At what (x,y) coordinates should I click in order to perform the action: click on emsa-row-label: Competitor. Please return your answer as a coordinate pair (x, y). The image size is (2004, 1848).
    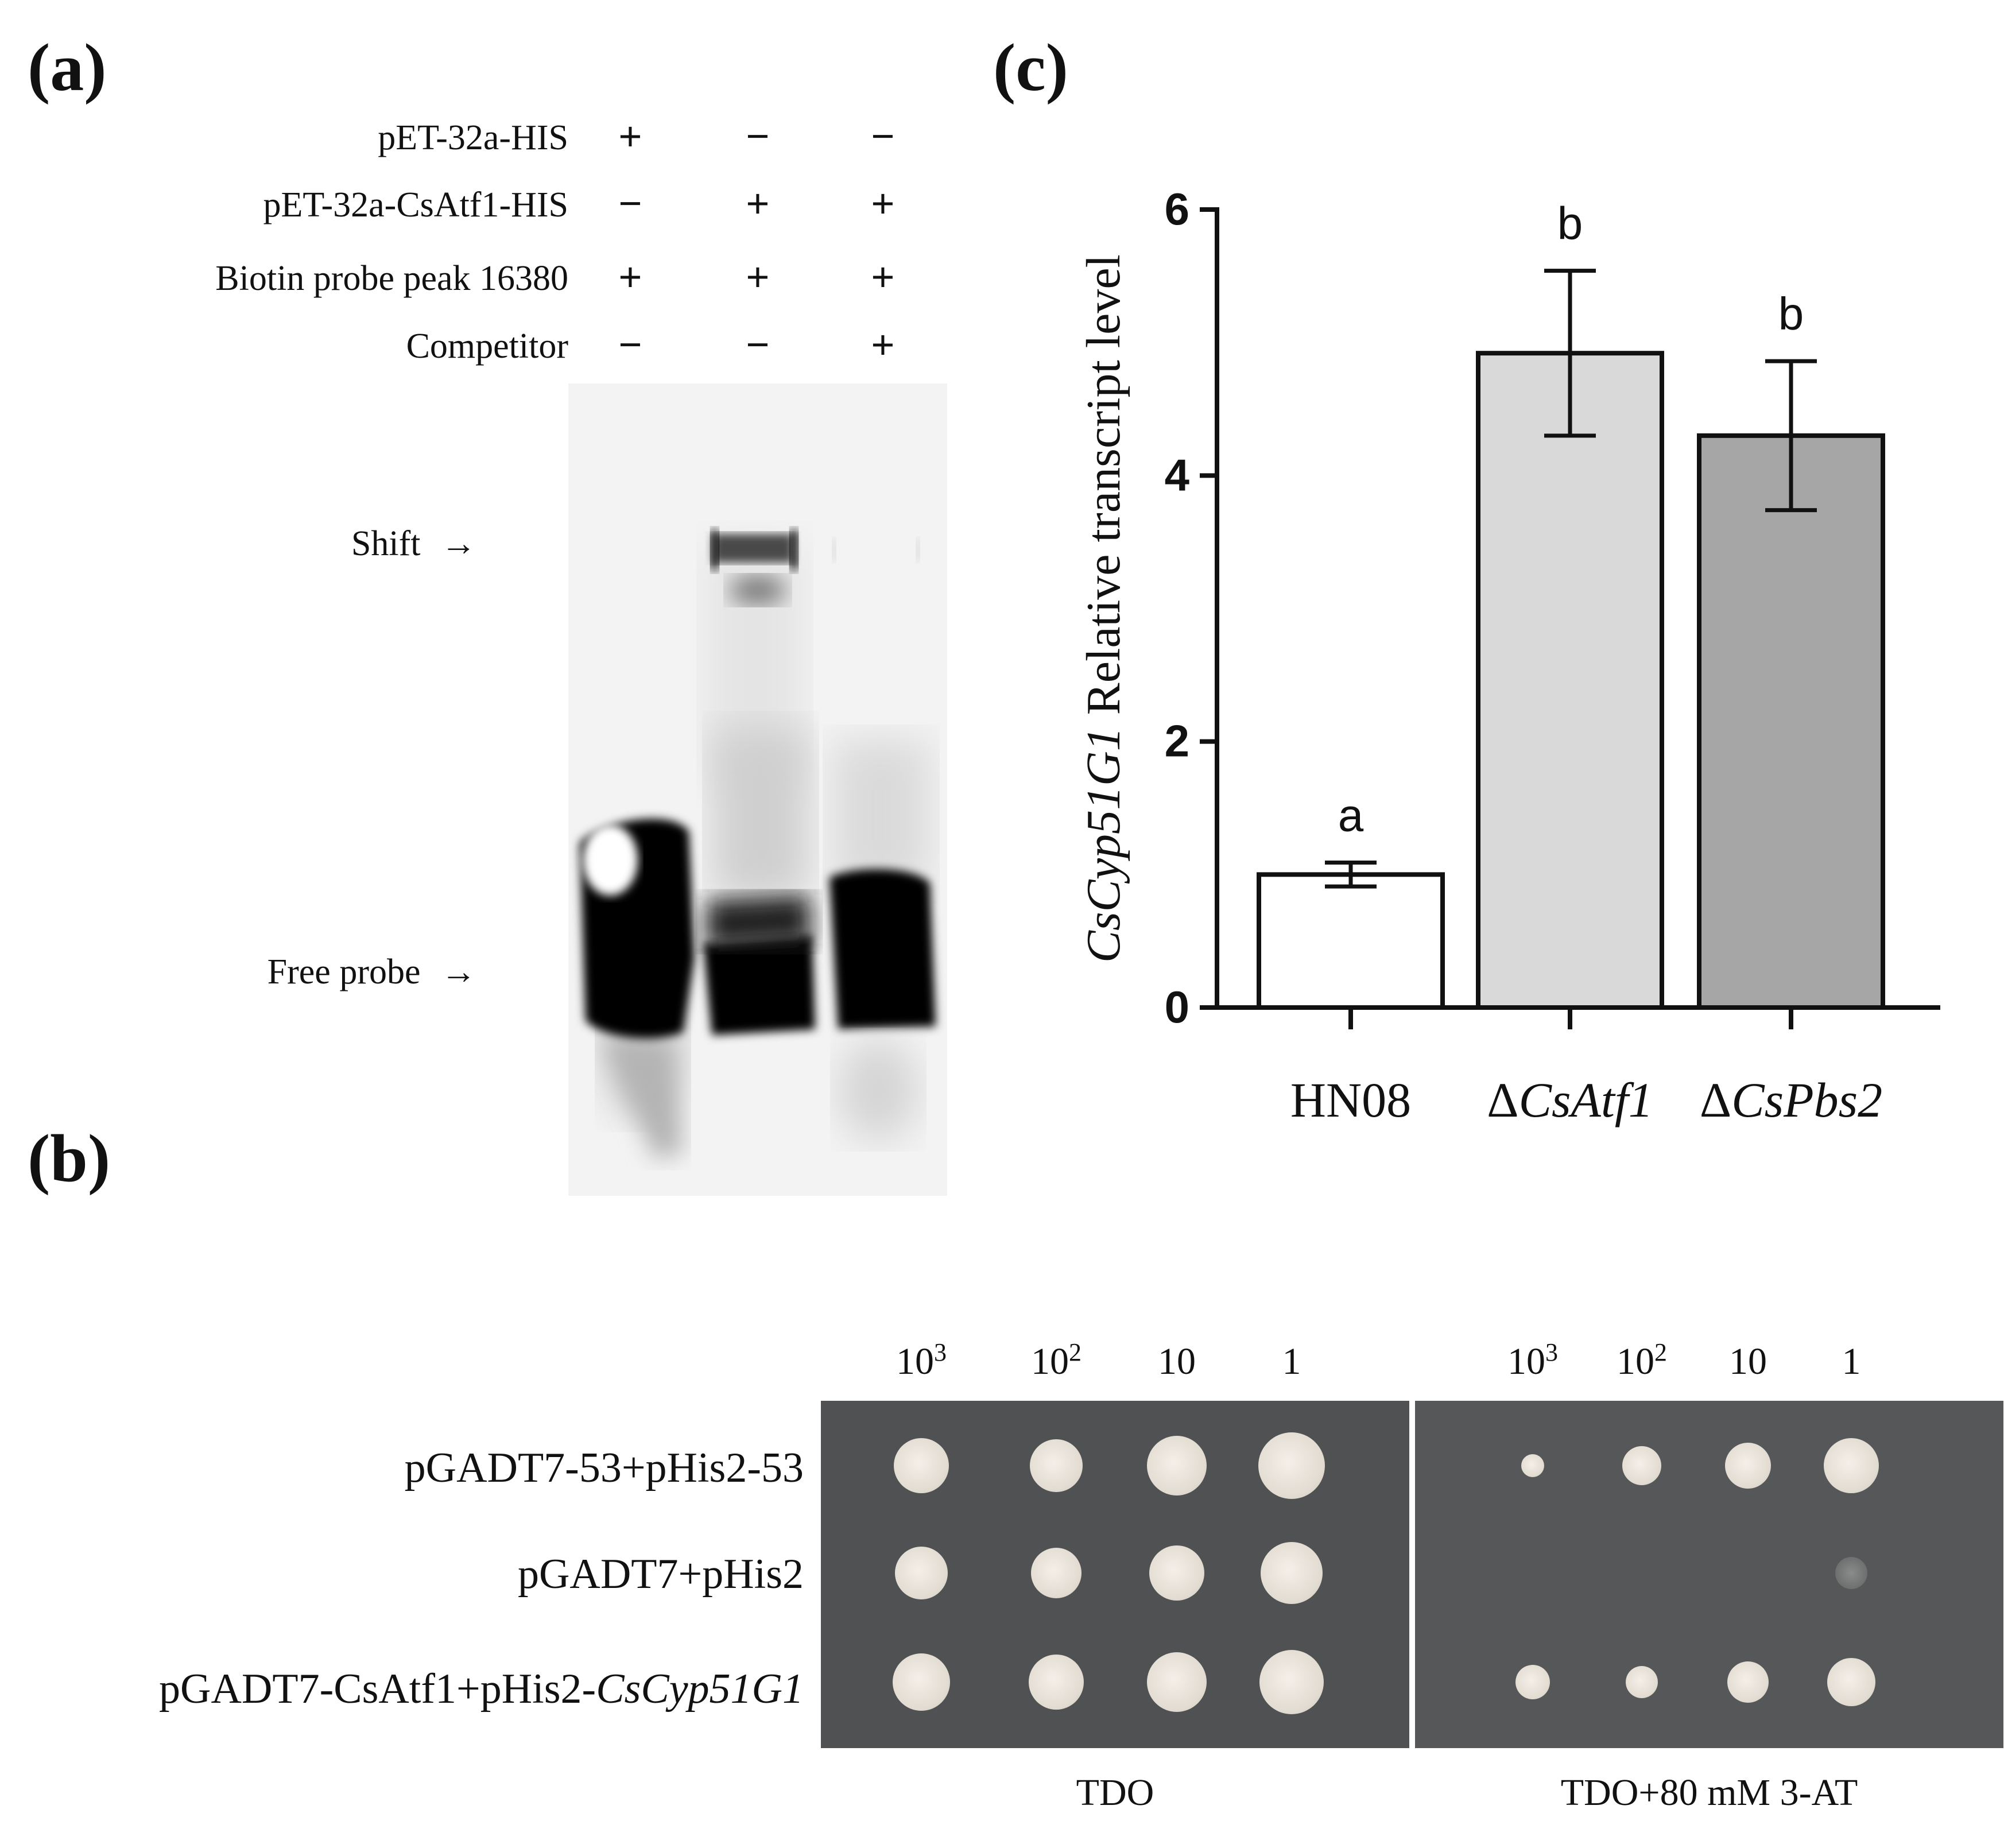
    Looking at the image, I should click on (487, 346).